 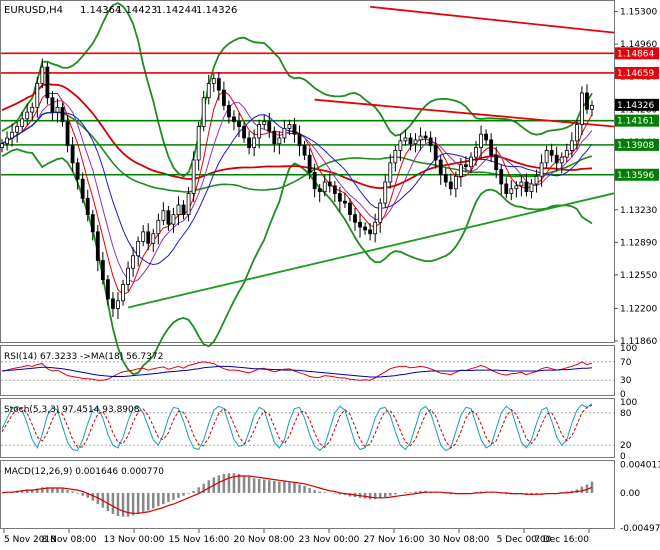 What do you see at coordinates (84, 472) in the screenshot?
I see `macd-header: MACD(12,26,9) 0.001646 0.000770` at bounding box center [84, 472].